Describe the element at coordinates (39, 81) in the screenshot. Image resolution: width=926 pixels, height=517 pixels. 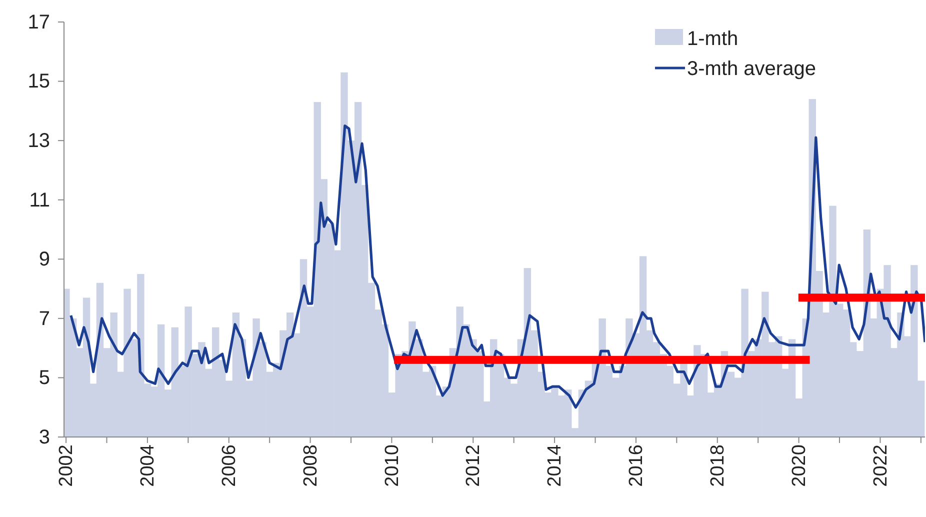
I see `y-tick-label: 15` at that location.